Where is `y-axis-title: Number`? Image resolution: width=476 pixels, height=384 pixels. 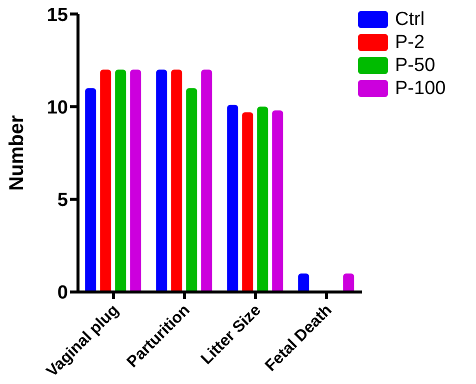 y-axis-title: Number is located at coordinates (17, 153).